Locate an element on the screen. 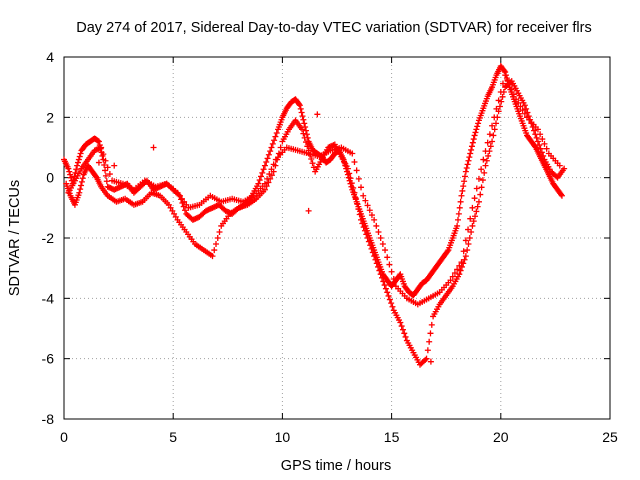 This screenshot has width=640, height=480. y-tick-label: -2 is located at coordinates (48, 238).